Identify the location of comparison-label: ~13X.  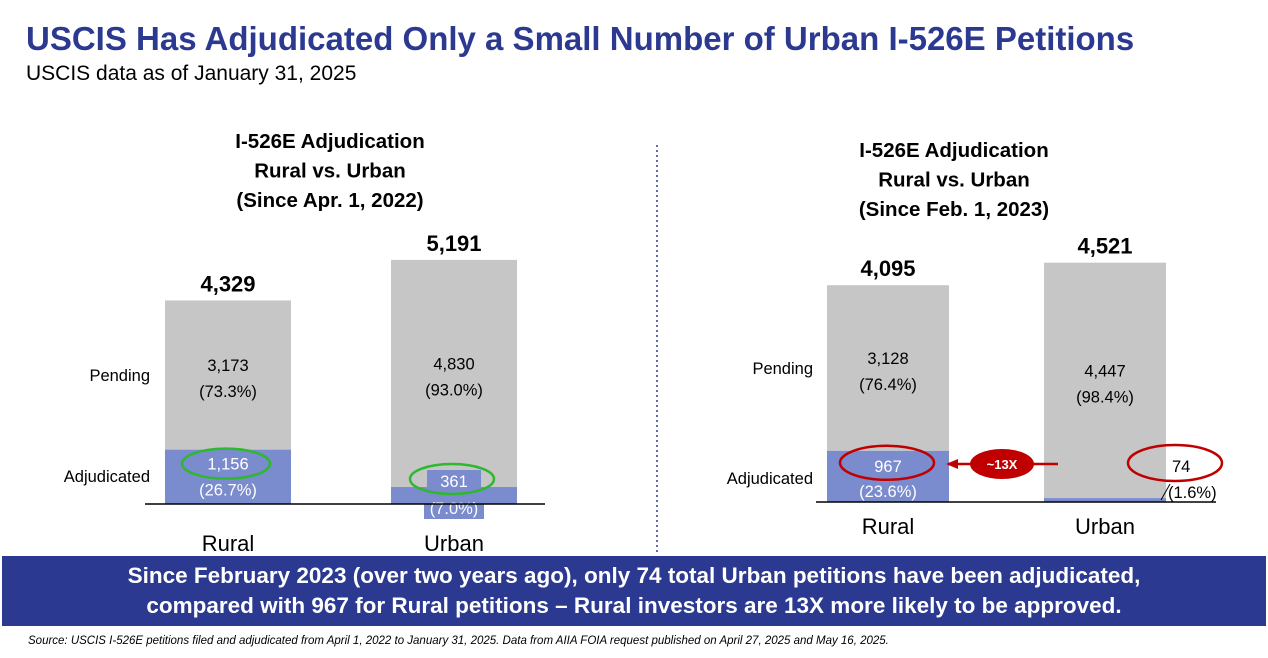
(1002, 464).